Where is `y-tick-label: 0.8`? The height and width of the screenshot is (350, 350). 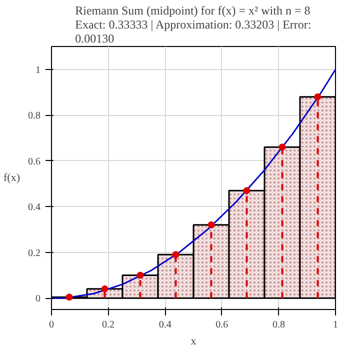
y-tick-label: 0.8 is located at coordinates (34, 116).